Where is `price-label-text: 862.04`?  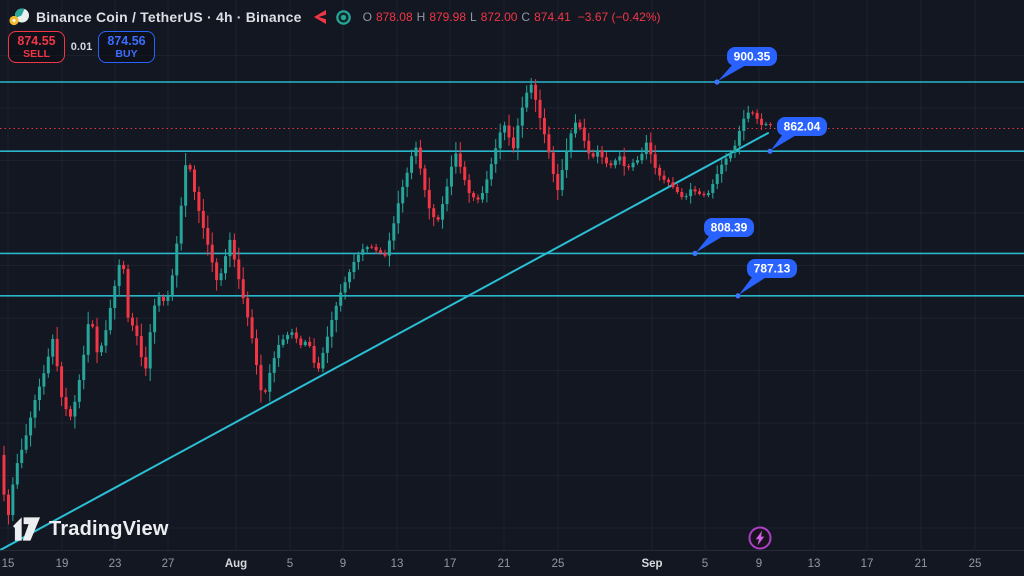
price-label-text: 862.04 is located at coordinates (802, 127).